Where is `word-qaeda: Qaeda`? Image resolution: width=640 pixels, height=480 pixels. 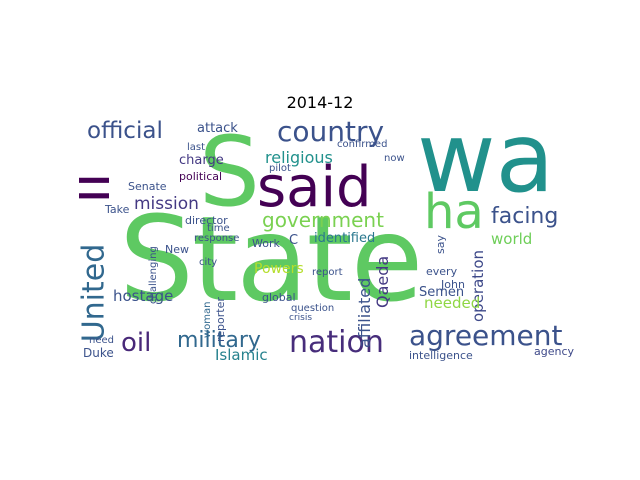
word-qaeda: Qaeda is located at coordinates (382, 281).